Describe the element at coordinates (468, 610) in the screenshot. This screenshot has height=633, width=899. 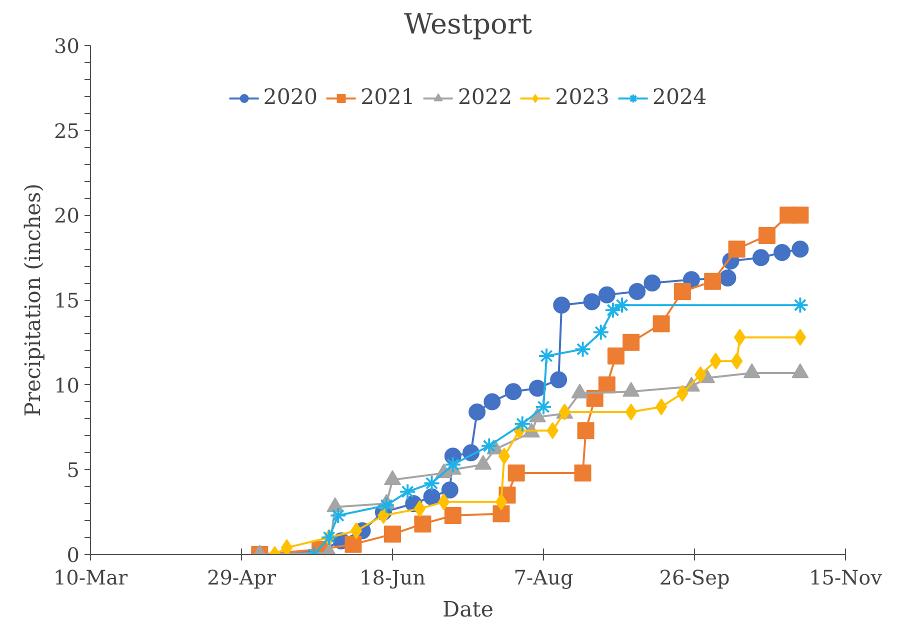
I see `x-axis-title: Date` at that location.